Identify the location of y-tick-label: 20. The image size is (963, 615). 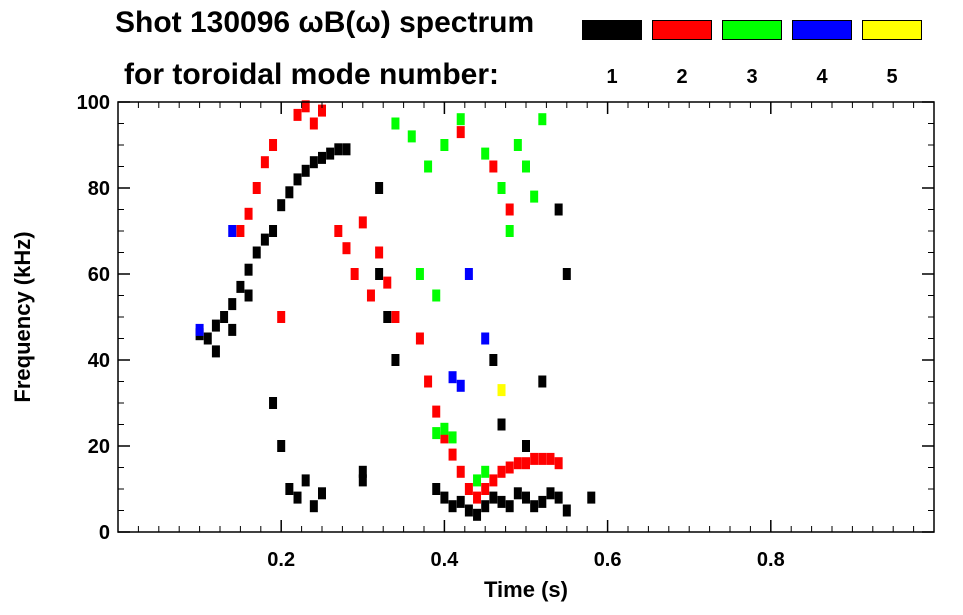
(99, 447).